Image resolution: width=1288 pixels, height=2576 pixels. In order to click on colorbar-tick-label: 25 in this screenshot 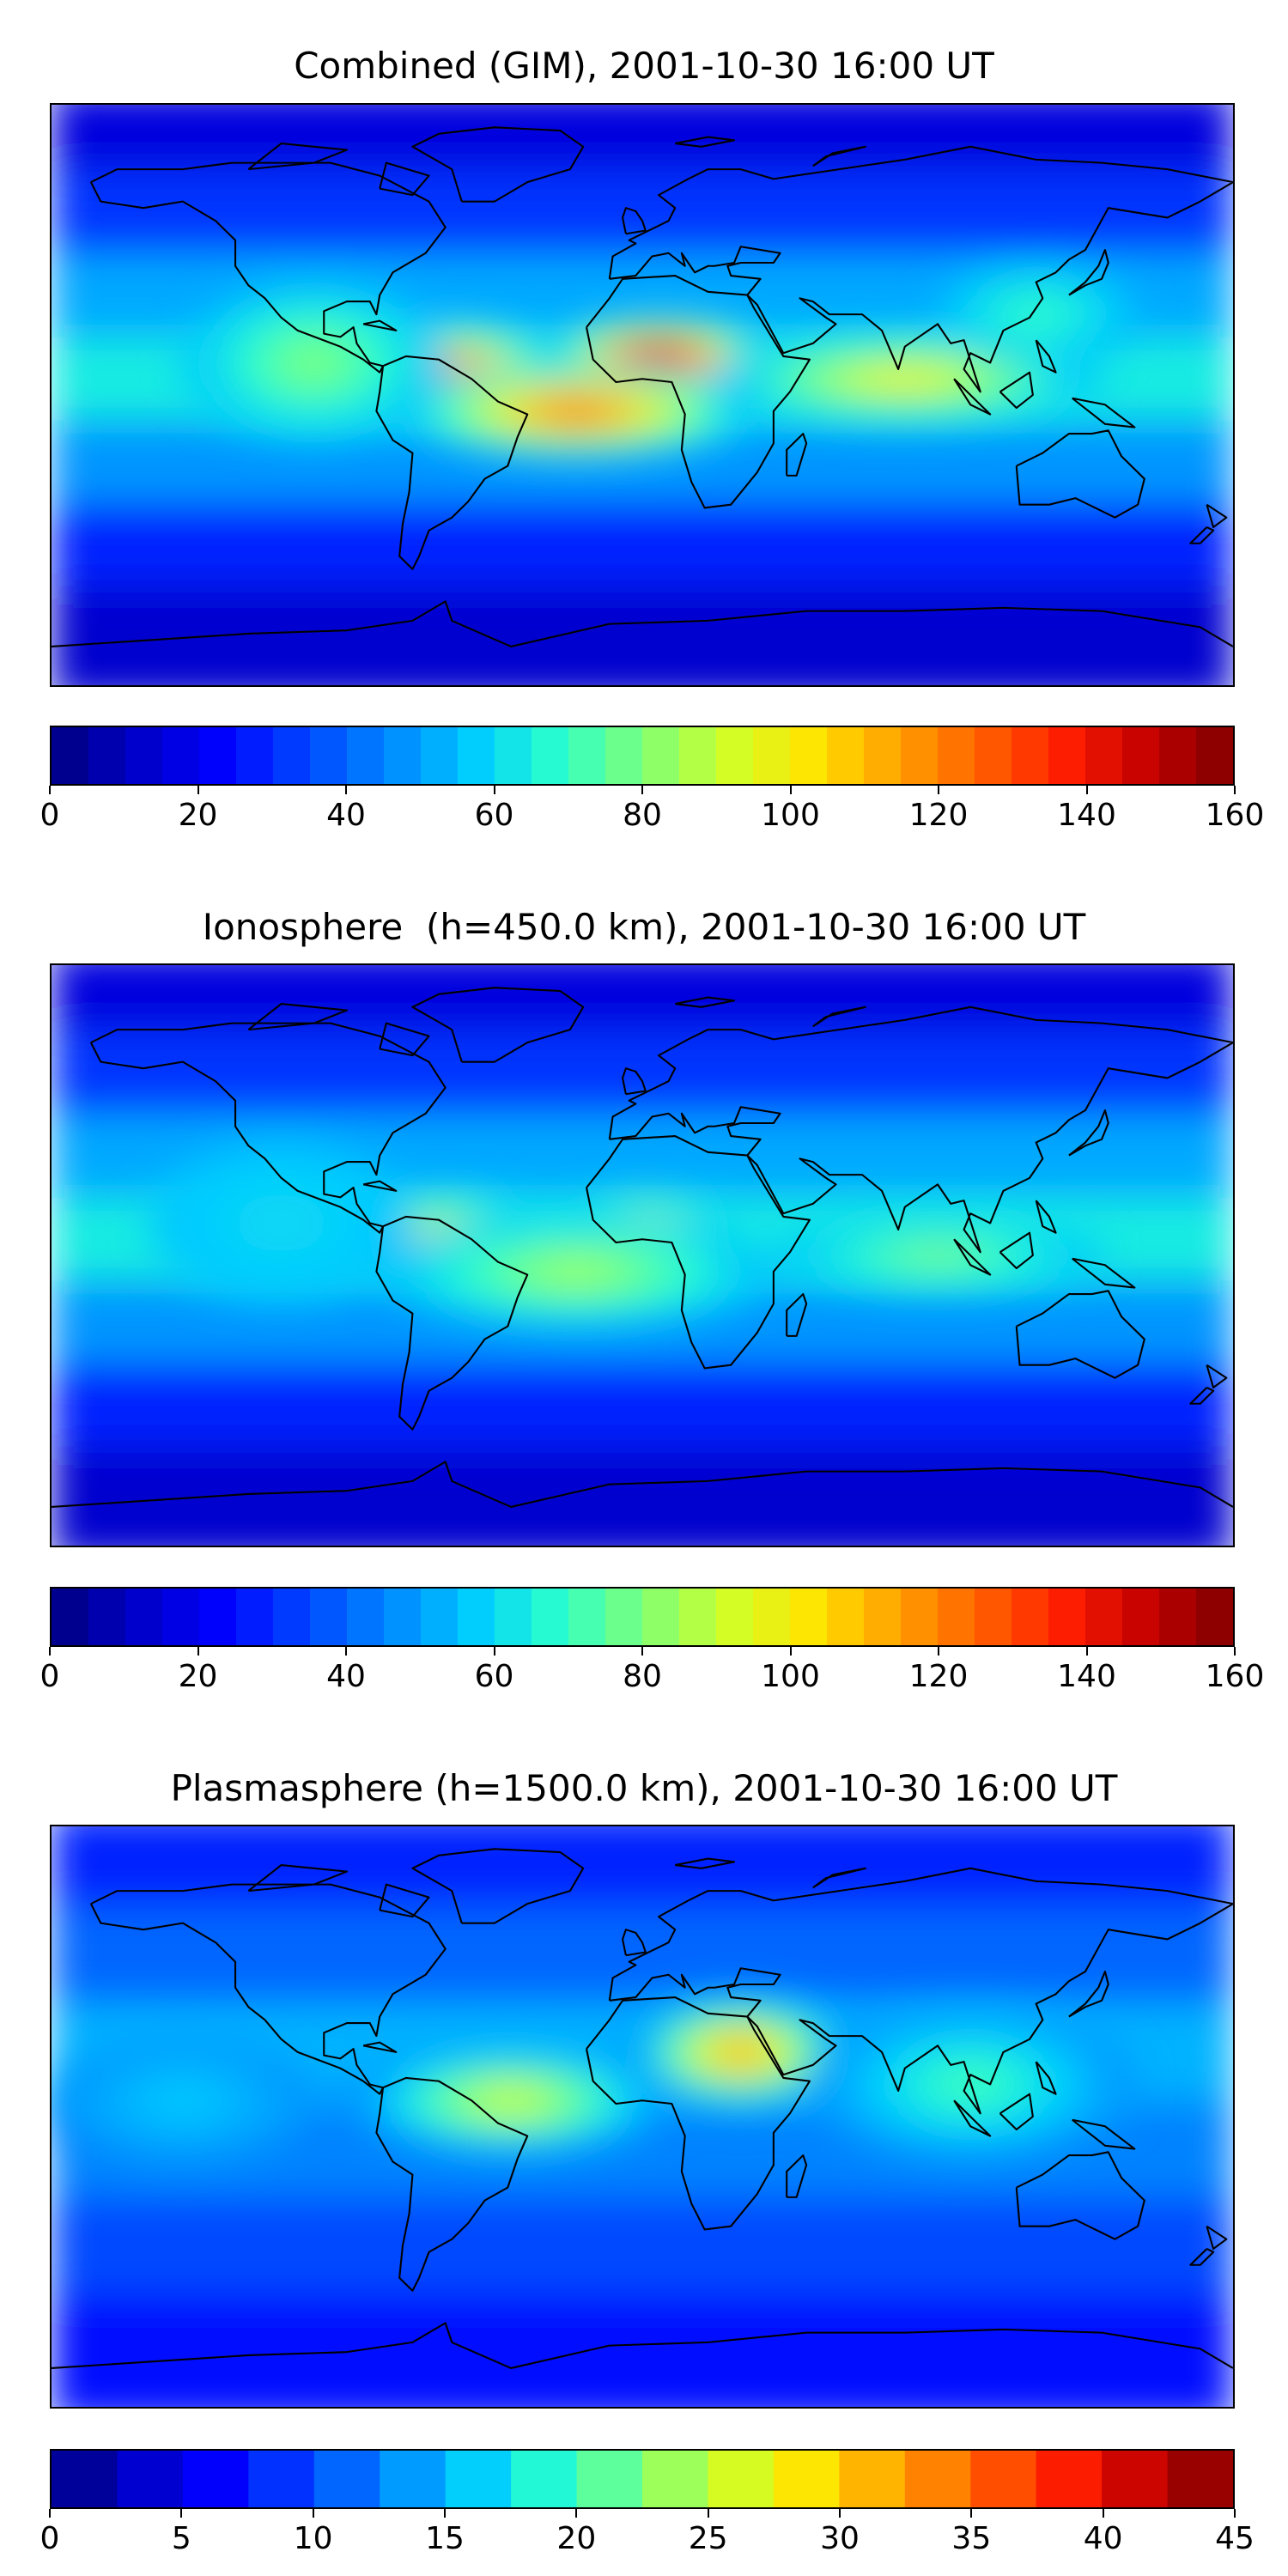, I will do `click(708, 2538)`.